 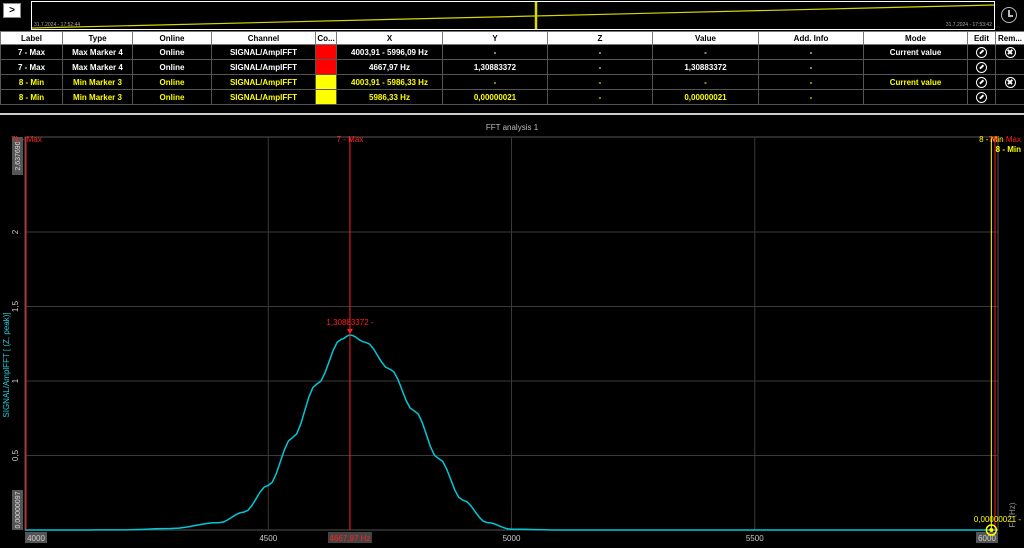 I want to click on x-tick-label: 5500, so click(x=755, y=538).